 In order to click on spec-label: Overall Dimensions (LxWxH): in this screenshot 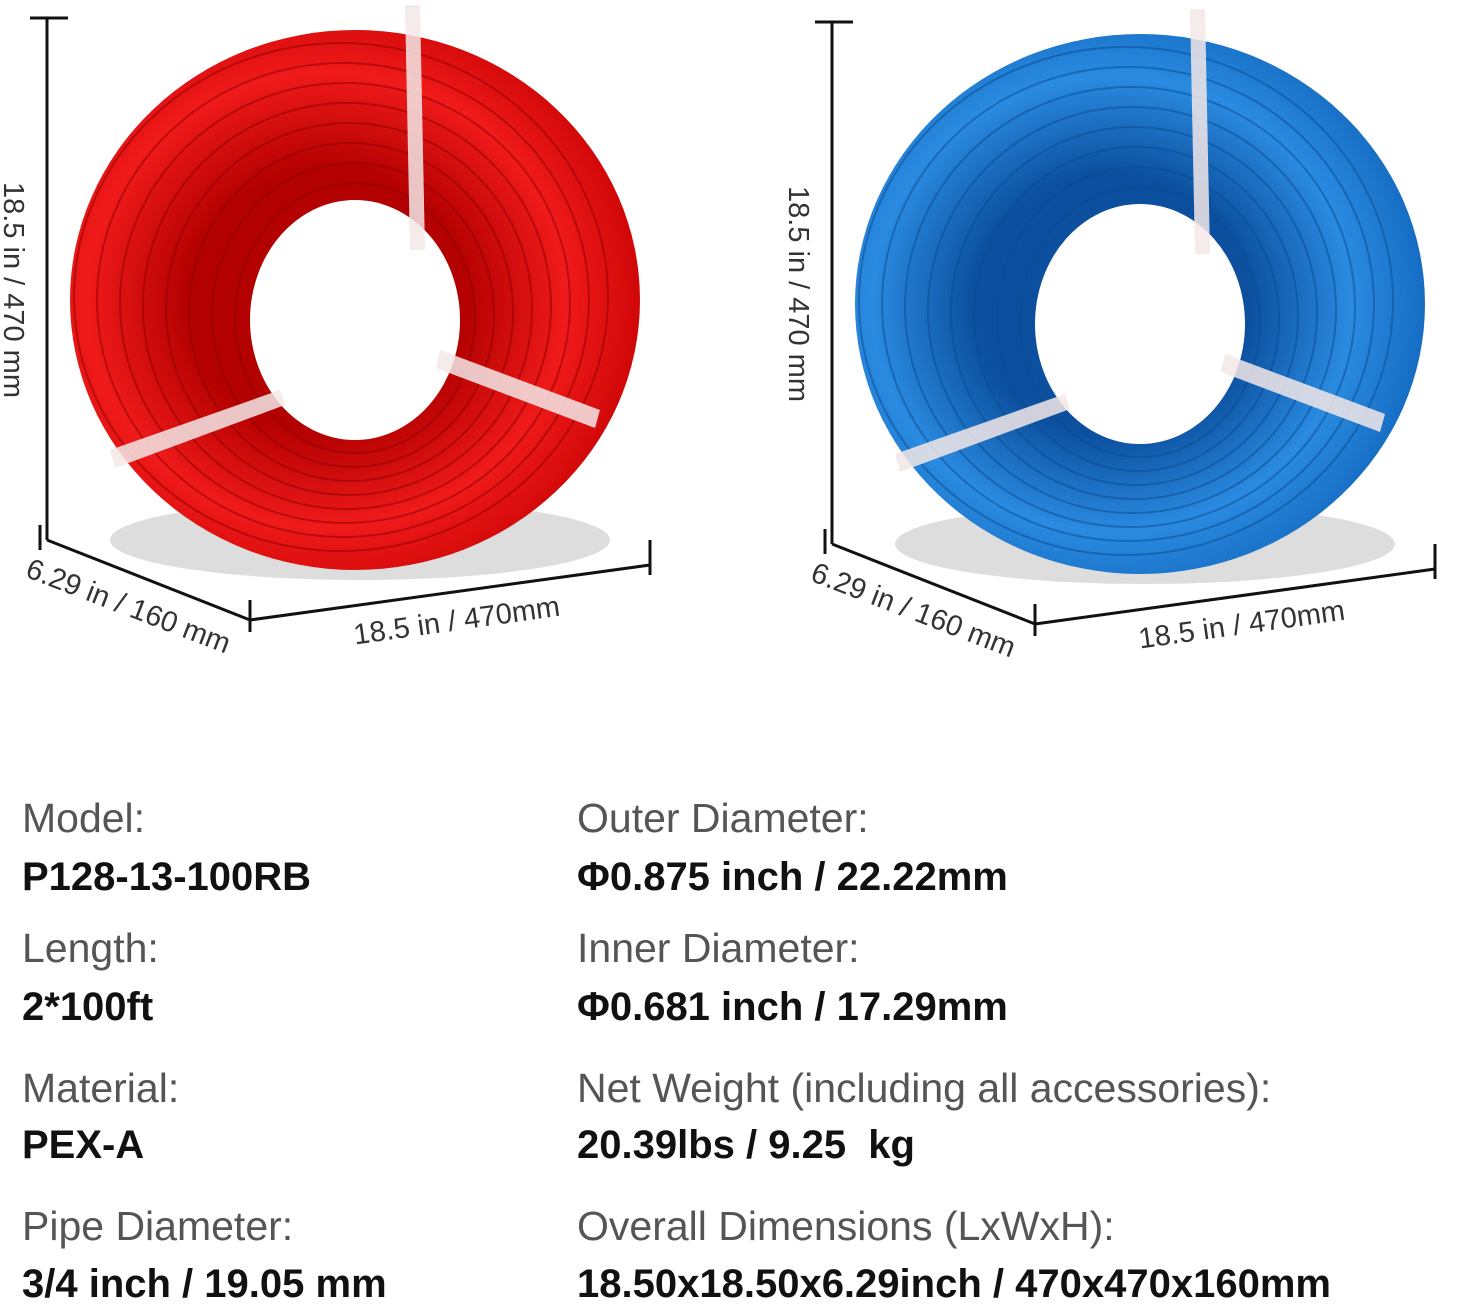, I will do `click(846, 1226)`.